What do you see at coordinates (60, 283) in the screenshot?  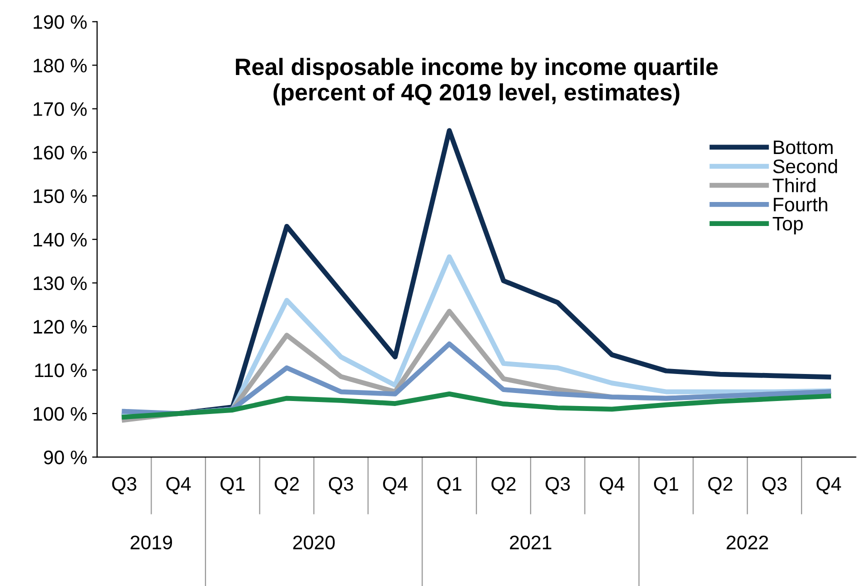 I see `y-tick-label: 130 %` at bounding box center [60, 283].